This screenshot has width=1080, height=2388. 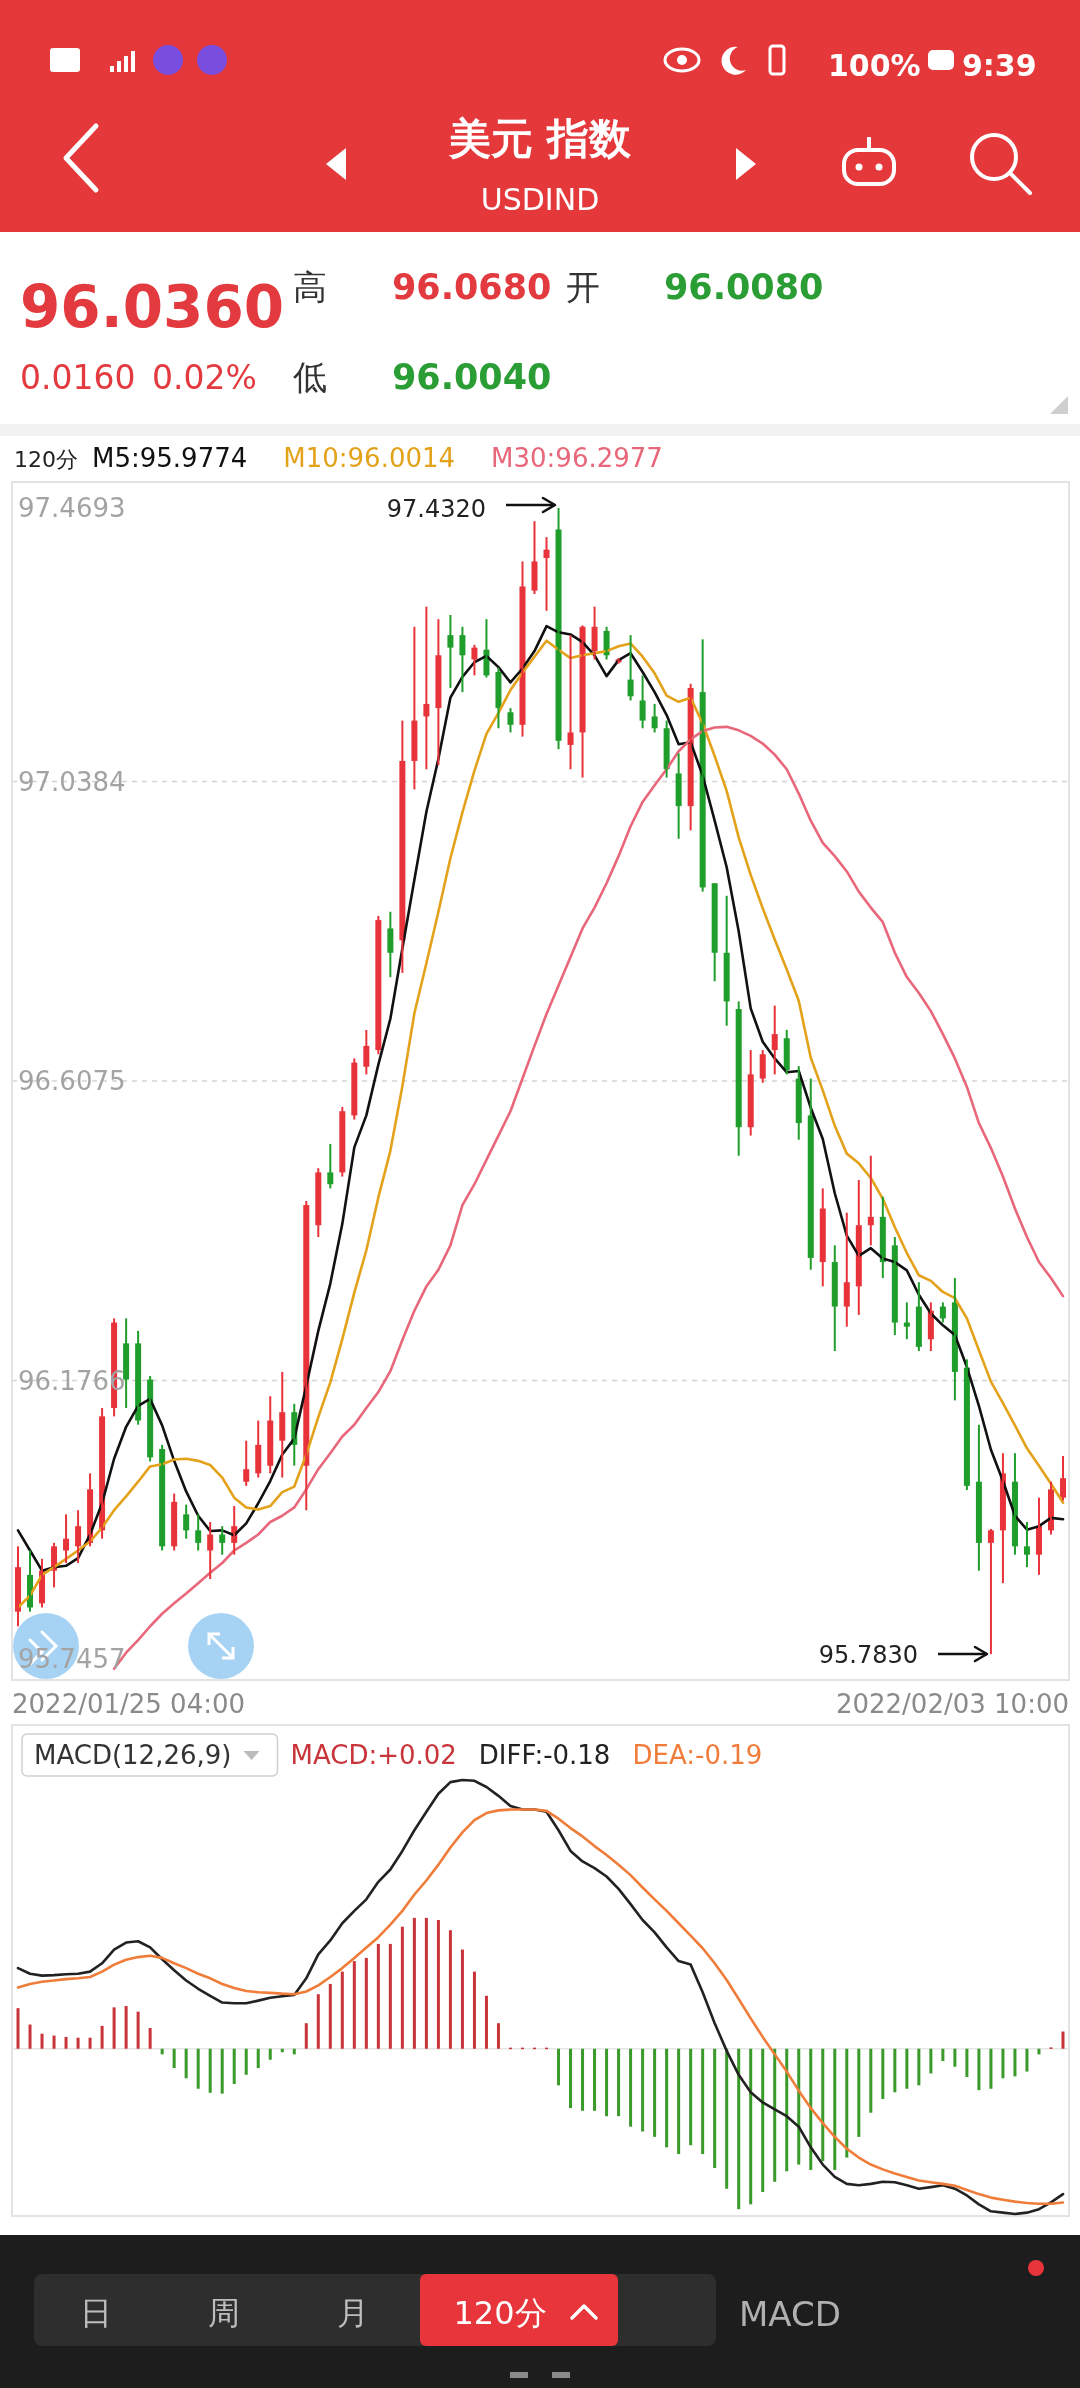 I want to click on tick-label: 97.4693, so click(x=72, y=508).